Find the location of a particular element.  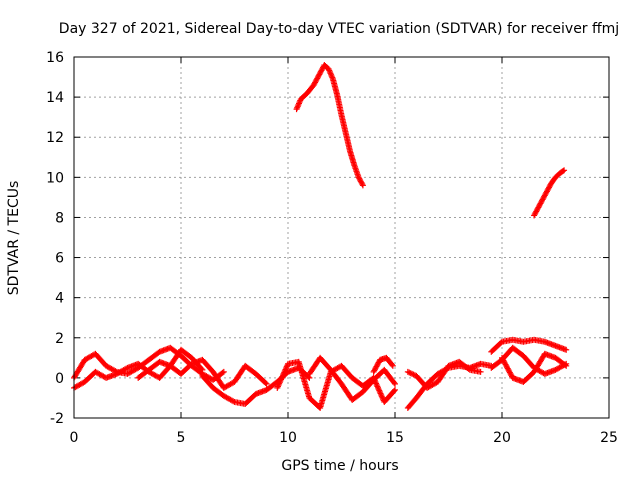

x-tick-label: 0 is located at coordinates (74, 438).